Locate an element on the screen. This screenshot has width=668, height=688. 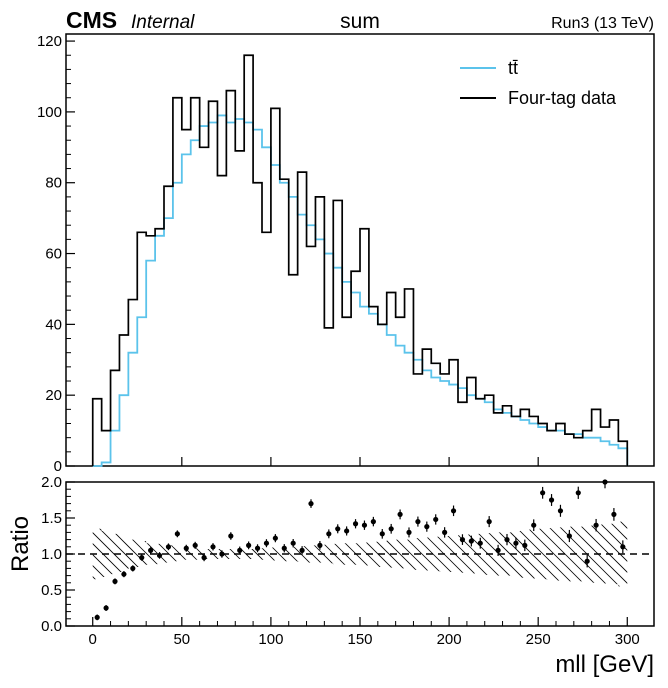
legend-label-1: Four-tag data is located at coordinates (562, 98).